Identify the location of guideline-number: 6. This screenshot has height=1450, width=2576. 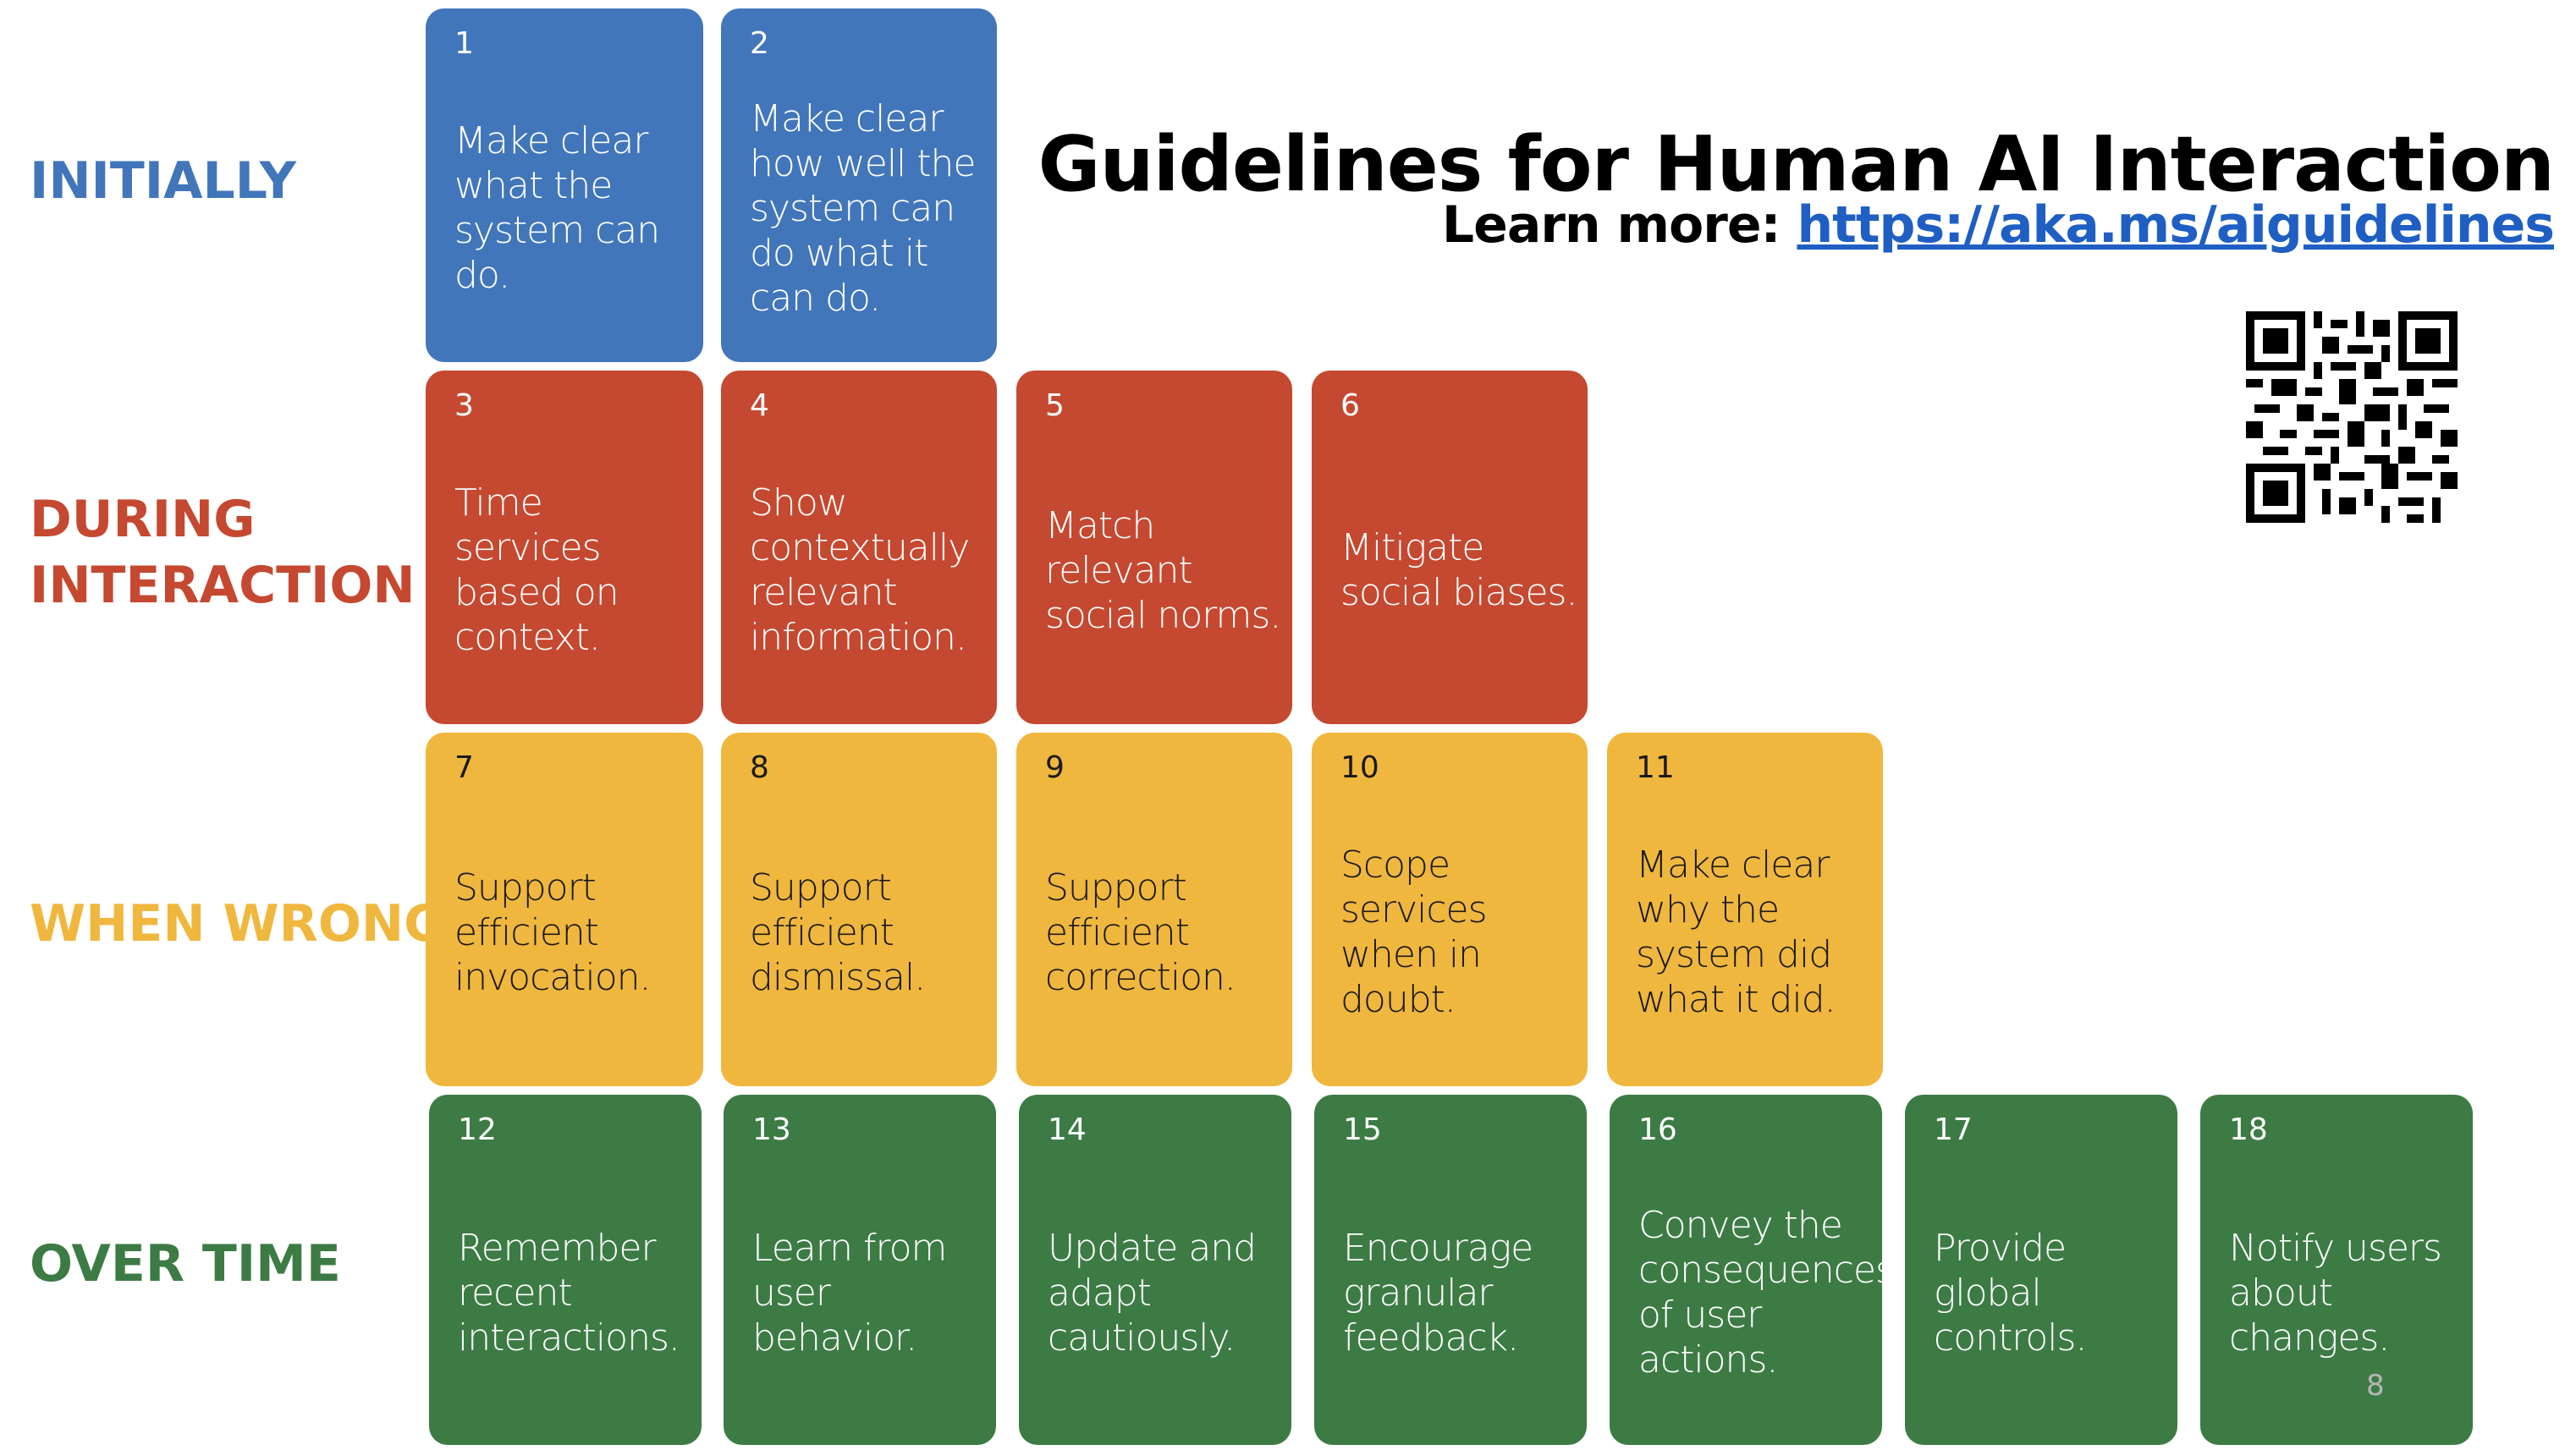
(1350, 405).